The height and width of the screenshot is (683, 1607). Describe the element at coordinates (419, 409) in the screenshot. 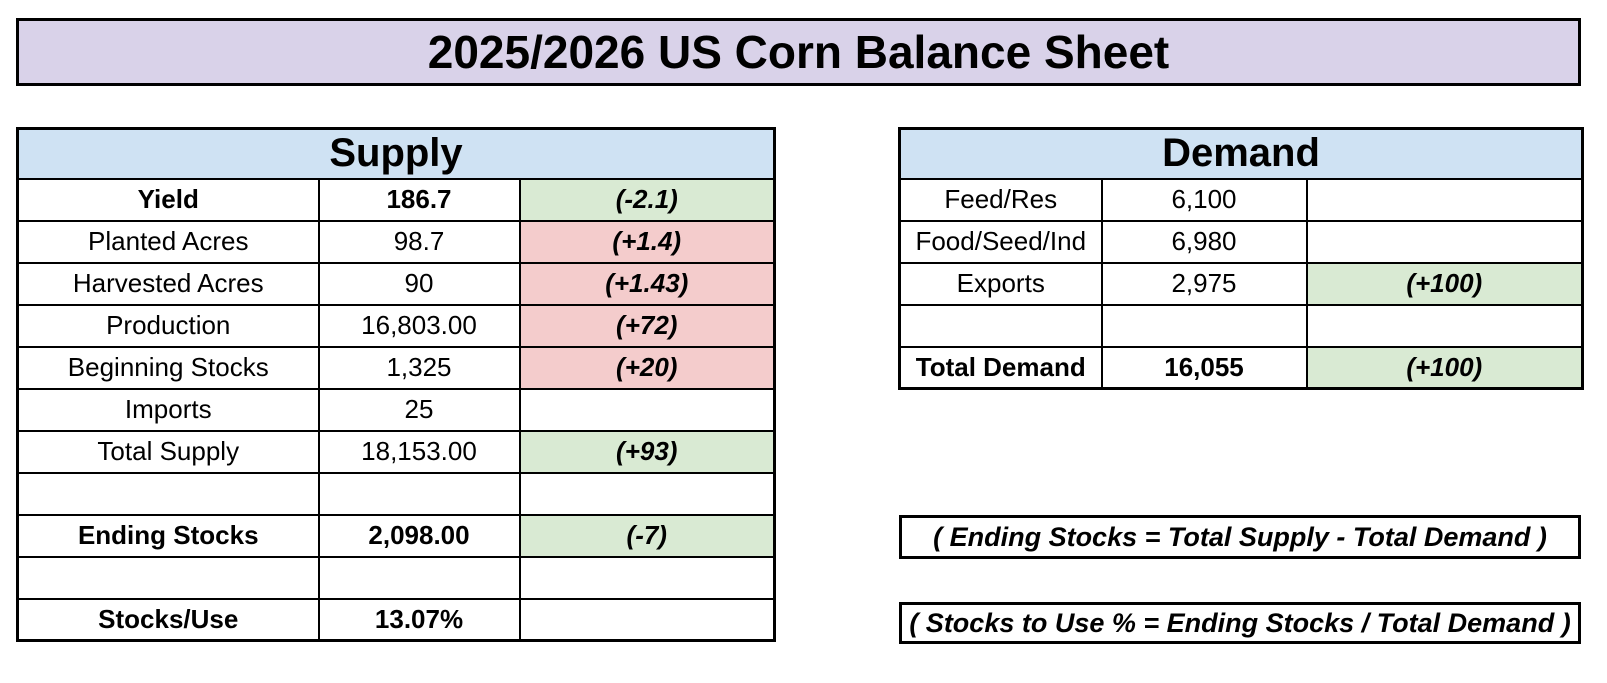

I see `supply-imports-value: 25` at that location.